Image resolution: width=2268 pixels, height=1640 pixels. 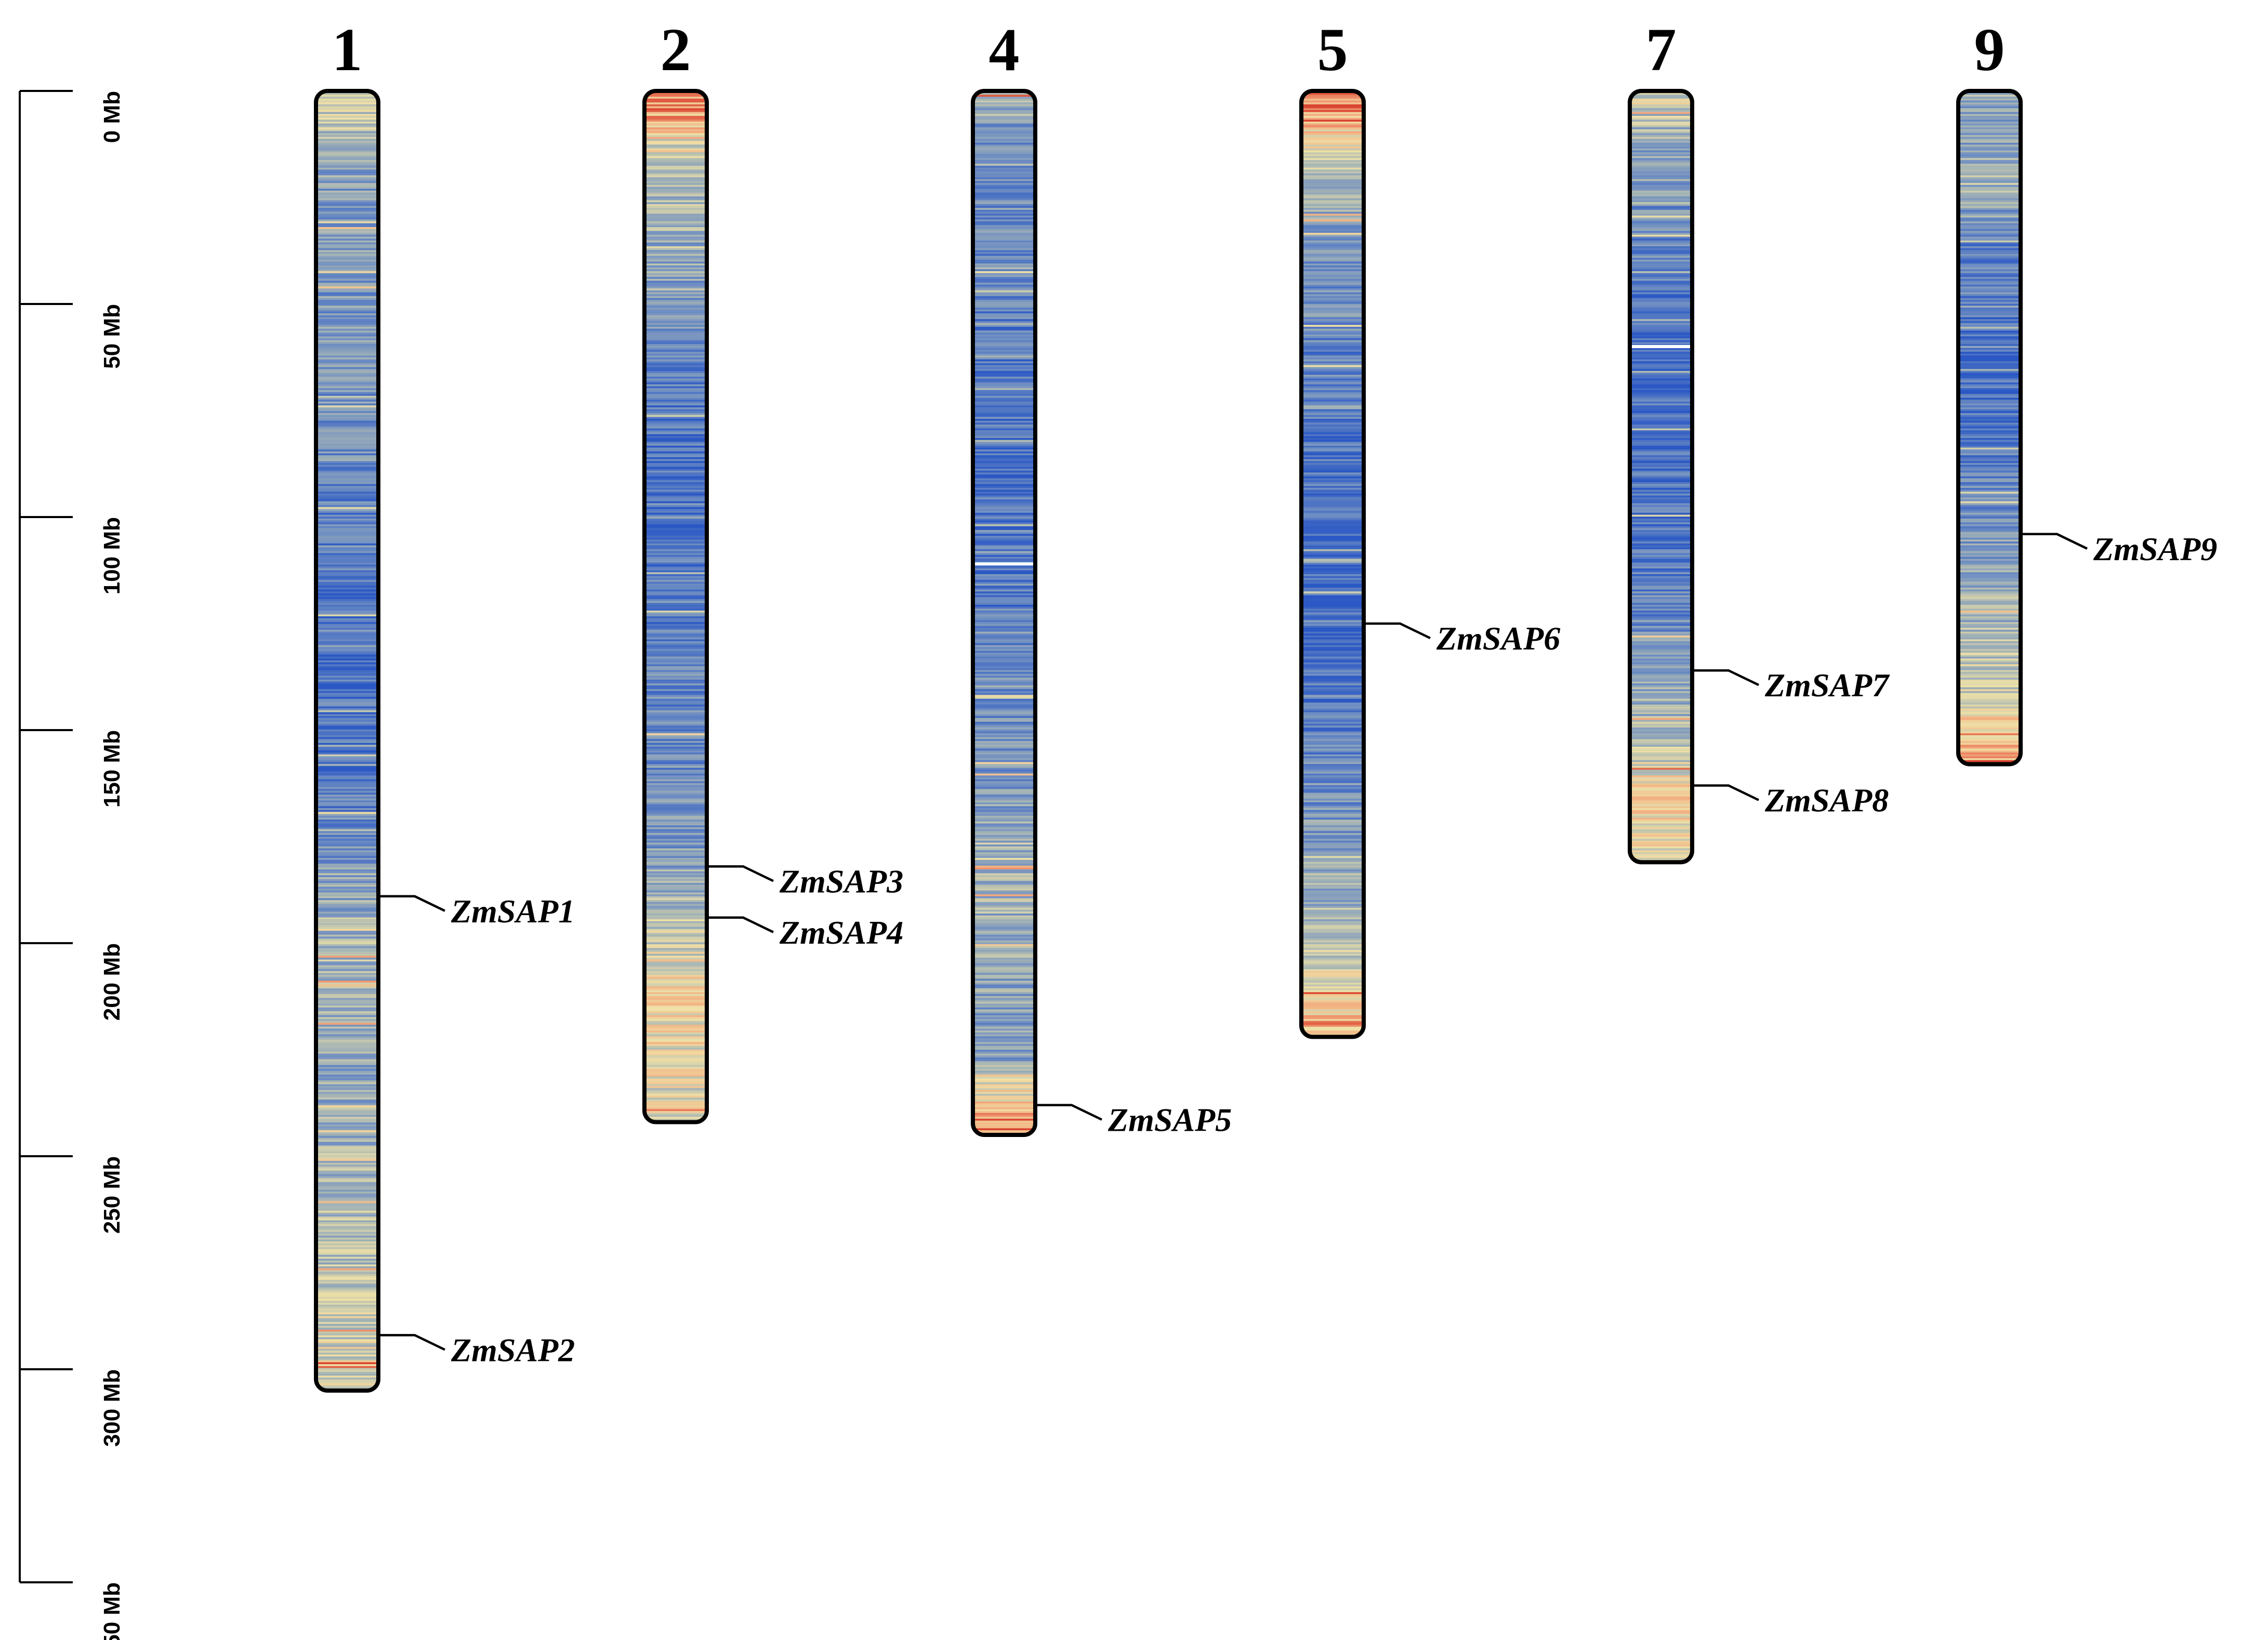 What do you see at coordinates (347, 50) in the screenshot?
I see `chromosome-number: 1` at bounding box center [347, 50].